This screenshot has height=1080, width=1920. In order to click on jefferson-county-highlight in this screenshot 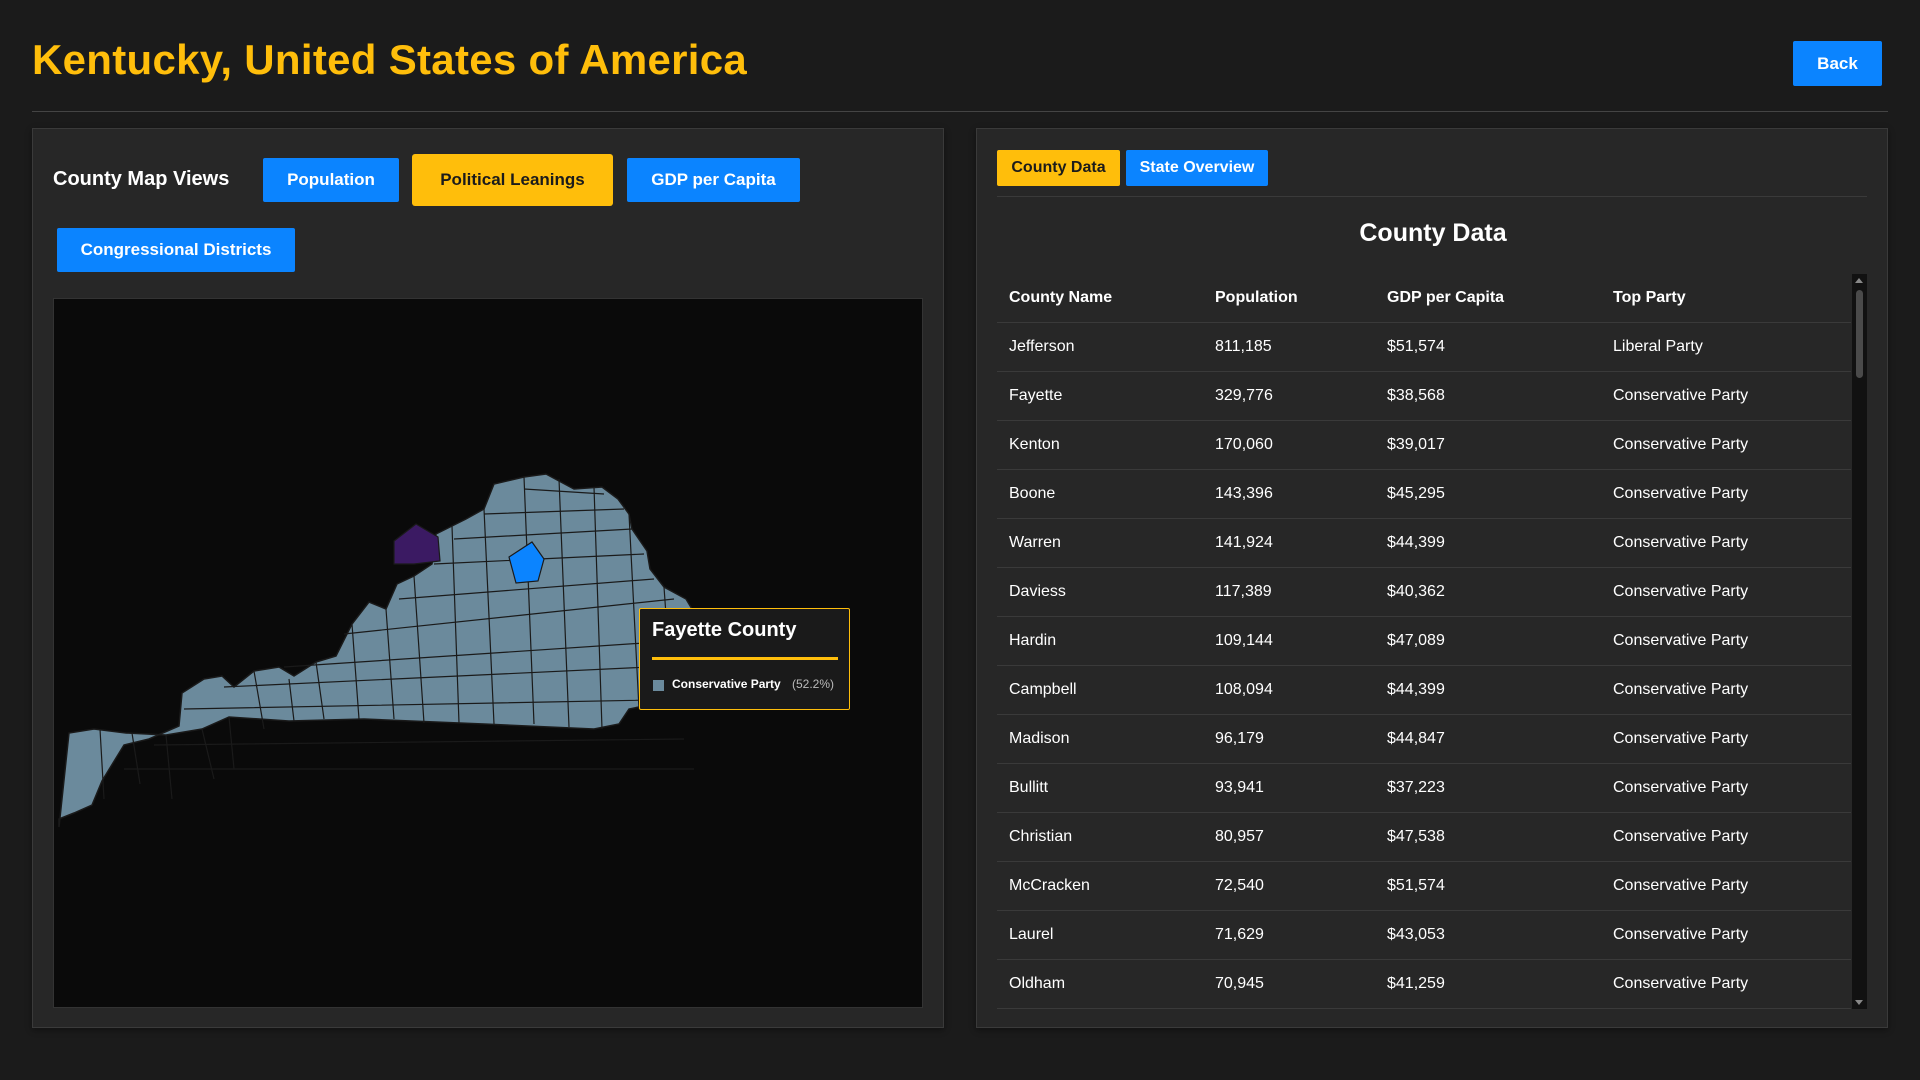, I will do `click(417, 544)`.